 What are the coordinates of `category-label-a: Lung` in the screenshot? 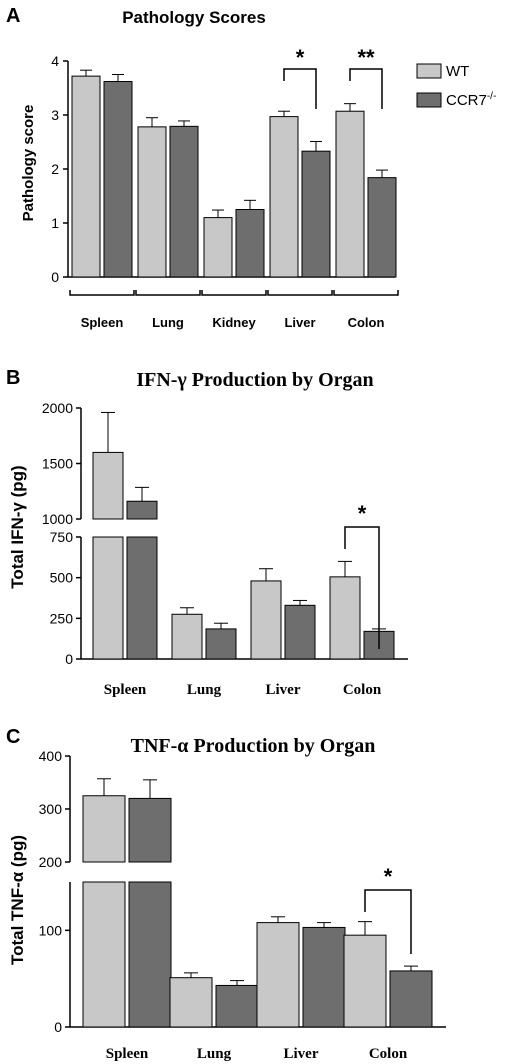 It's located at (168, 322).